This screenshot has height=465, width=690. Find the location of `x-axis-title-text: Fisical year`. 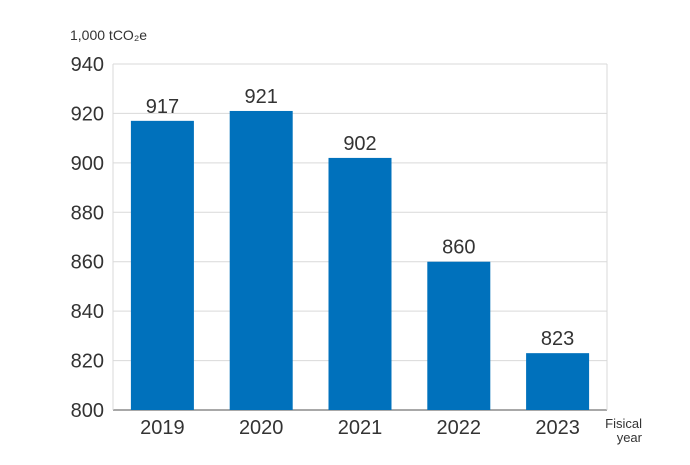

x-axis-title-text: Fisical year is located at coordinates (624, 430).